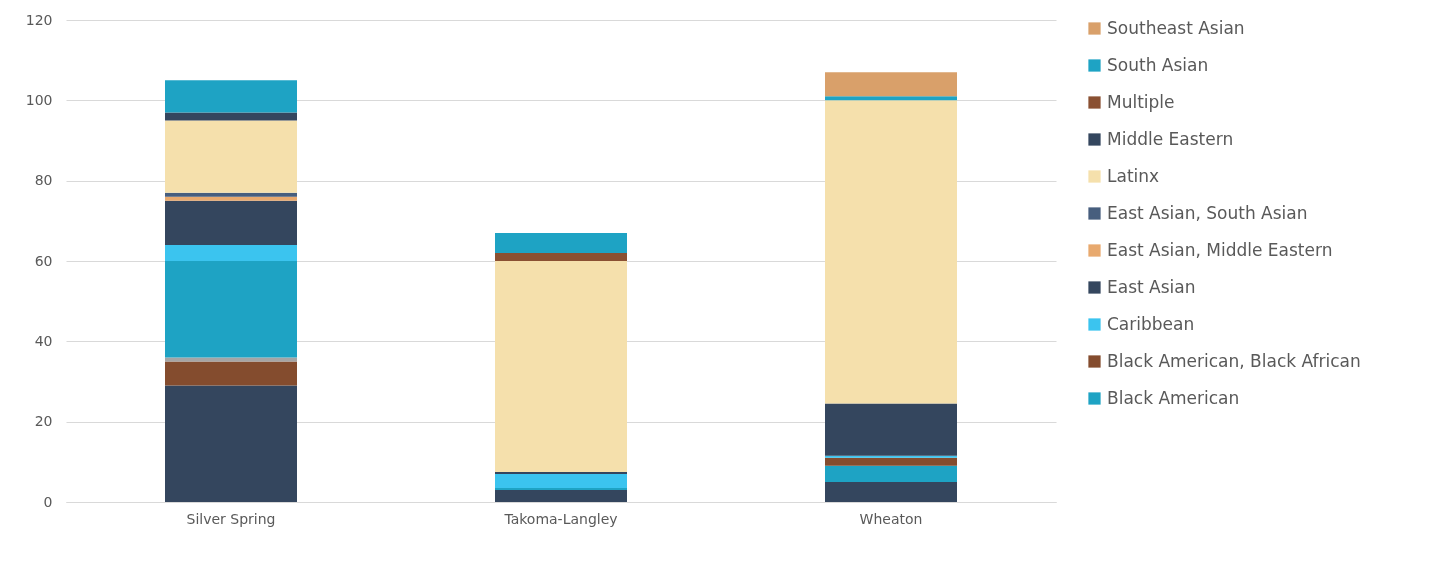 This screenshot has height=580, width=1454. I want to click on y-tick-label: 20, so click(43, 421).